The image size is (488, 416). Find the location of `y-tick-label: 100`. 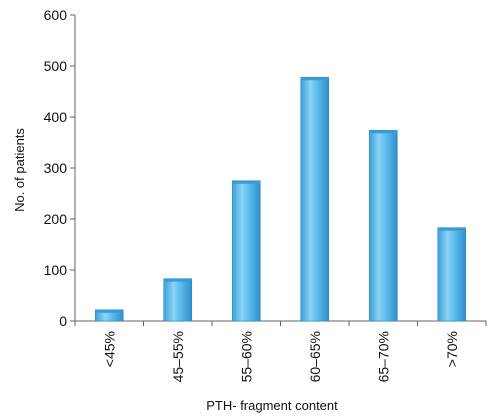

y-tick-label: 100 is located at coordinates (56, 270).